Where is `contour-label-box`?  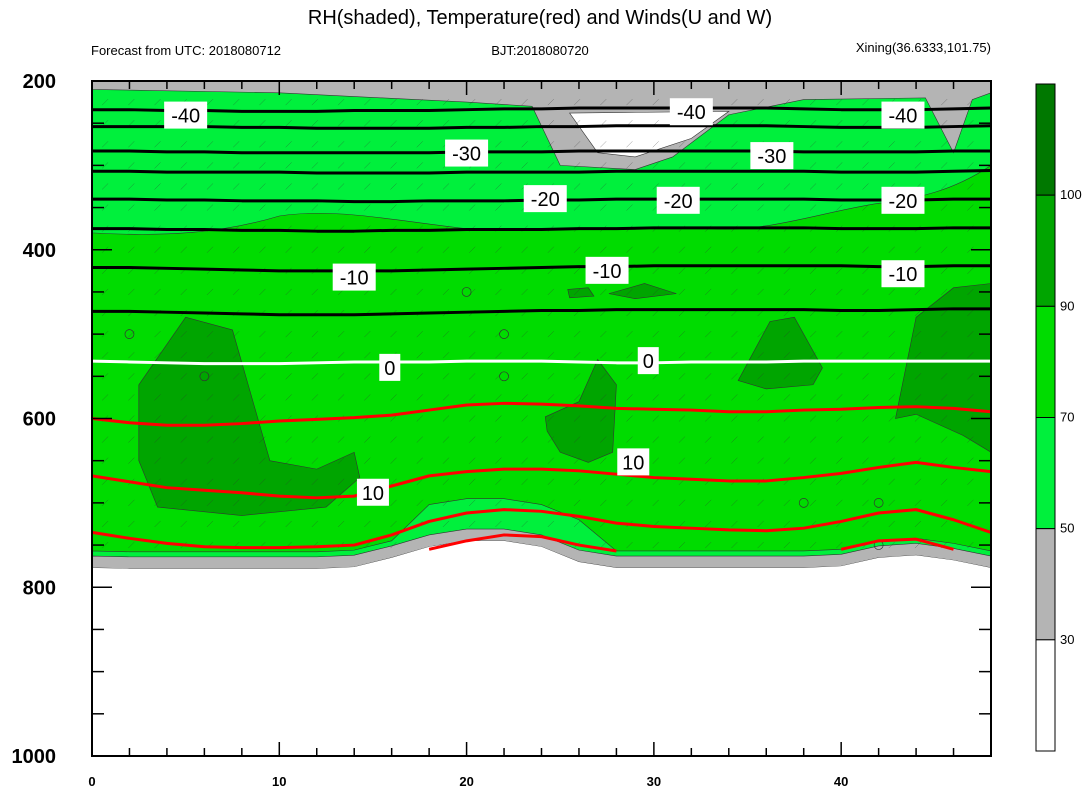 contour-label-box is located at coordinates (390, 367).